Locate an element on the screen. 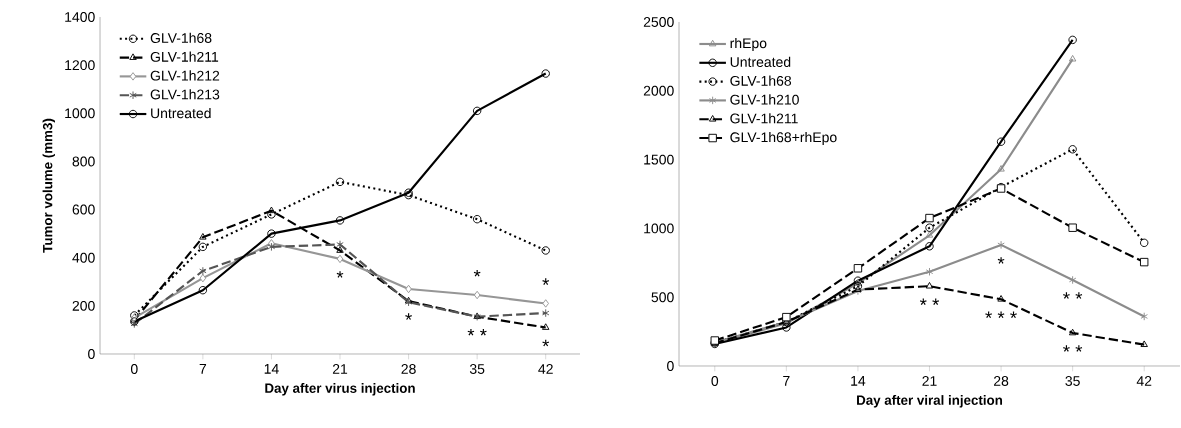 This screenshot has height=428, width=1181. y-axis-title: Tumor volume (mm3) is located at coordinates (48, 185).